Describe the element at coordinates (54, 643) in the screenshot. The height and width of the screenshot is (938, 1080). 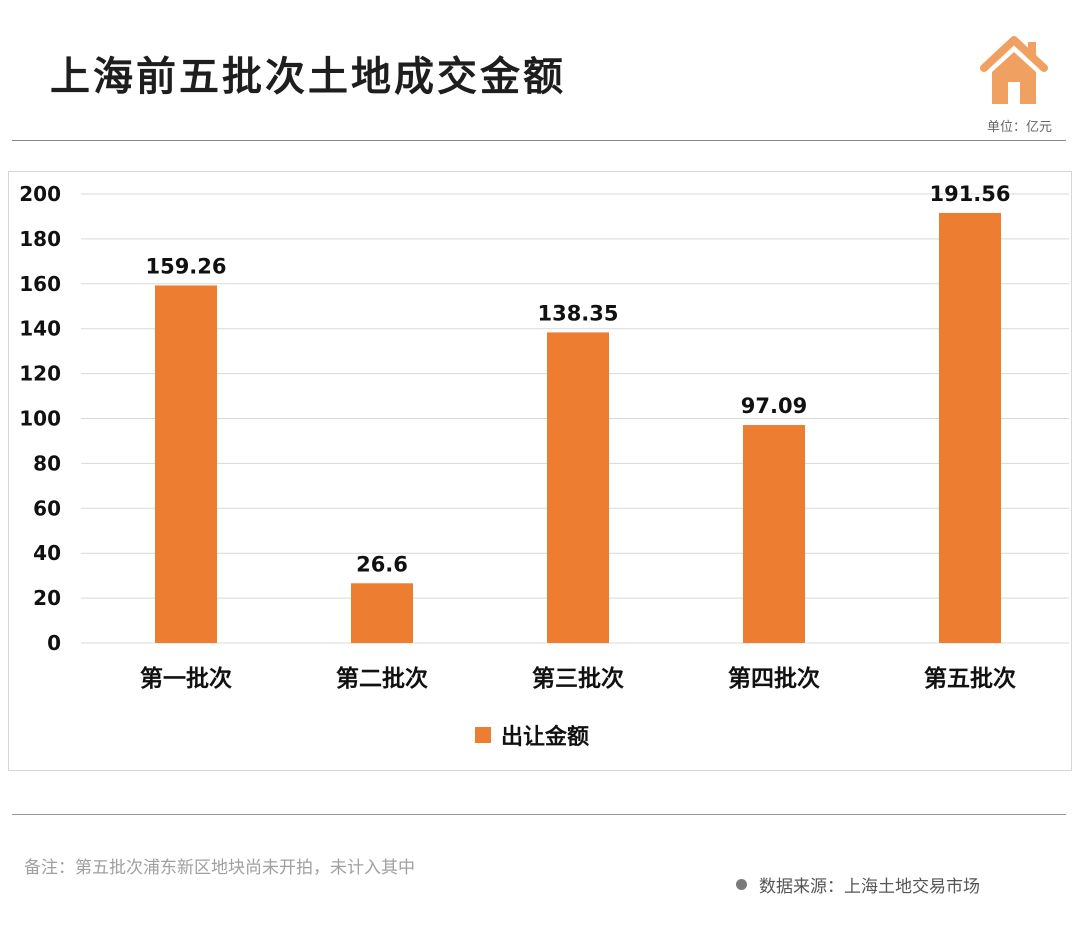
I see `y-tick-label: 0` at that location.